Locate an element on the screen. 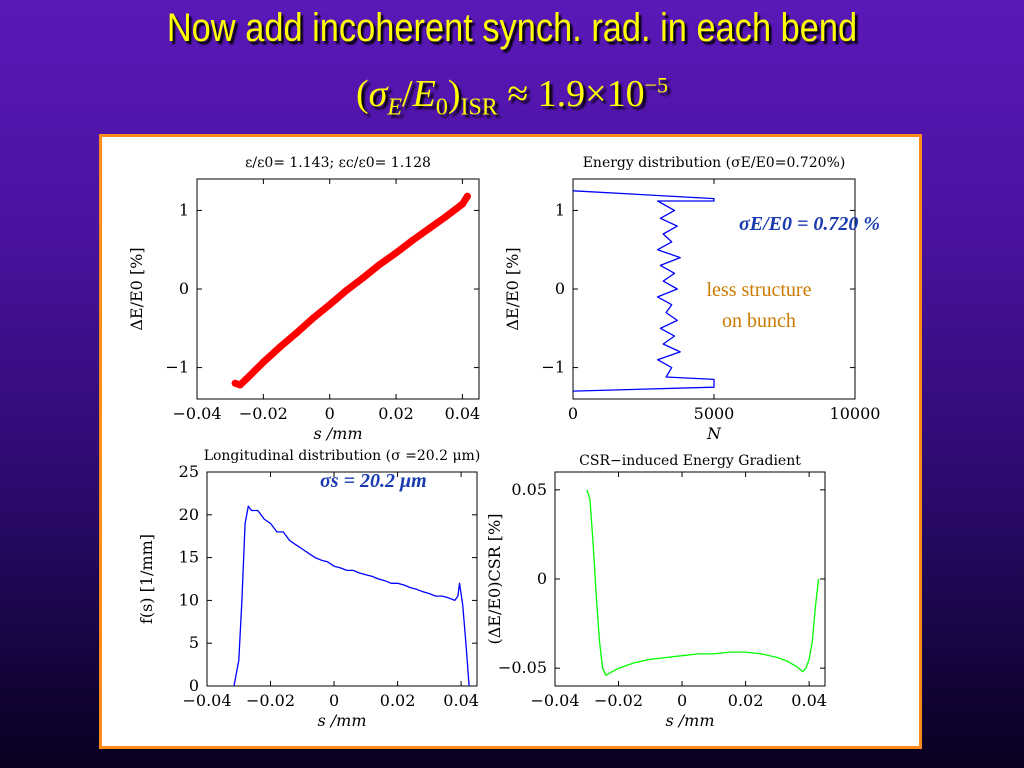 The width and height of the screenshot is (1024, 768). x-tick-label: 10000 is located at coordinates (855, 413).